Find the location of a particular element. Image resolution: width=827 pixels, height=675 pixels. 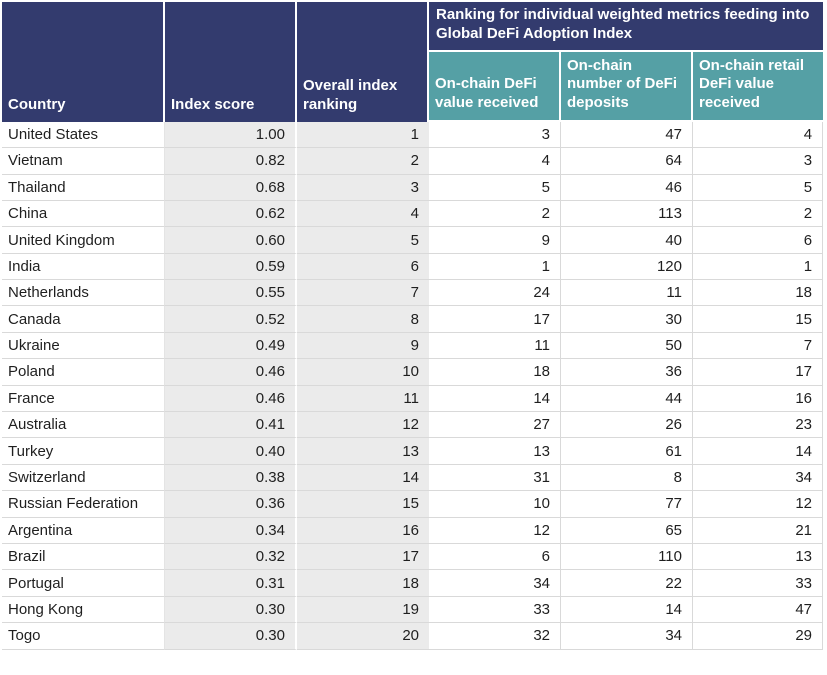

table-row: Switzerland 0.38 14 31 8 34 is located at coordinates (413, 478).